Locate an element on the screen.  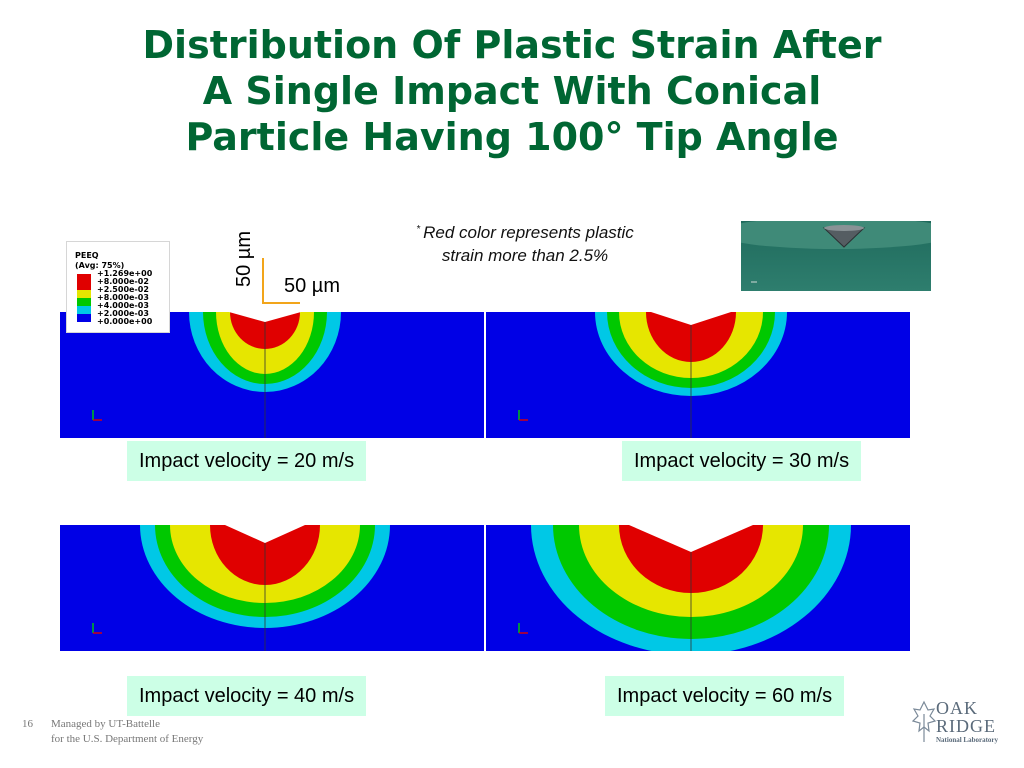
legend-variable: PEEQ is located at coordinates (87, 255).